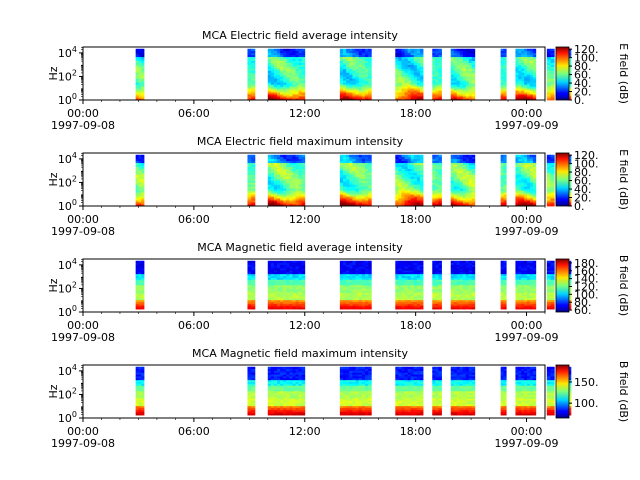 This screenshot has height=480, width=640. I want to click on panel-title: MCA Magnetic field maximum intensity, so click(300, 353).